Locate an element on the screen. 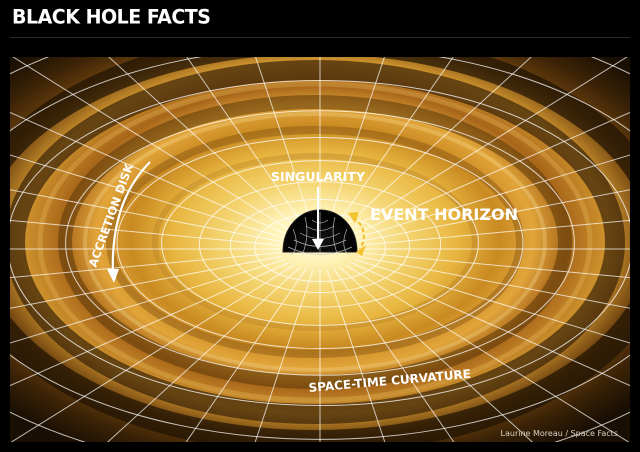 The height and width of the screenshot is (452, 640). image-credit: Laurine Moreau / Space Facts is located at coordinates (559, 433).